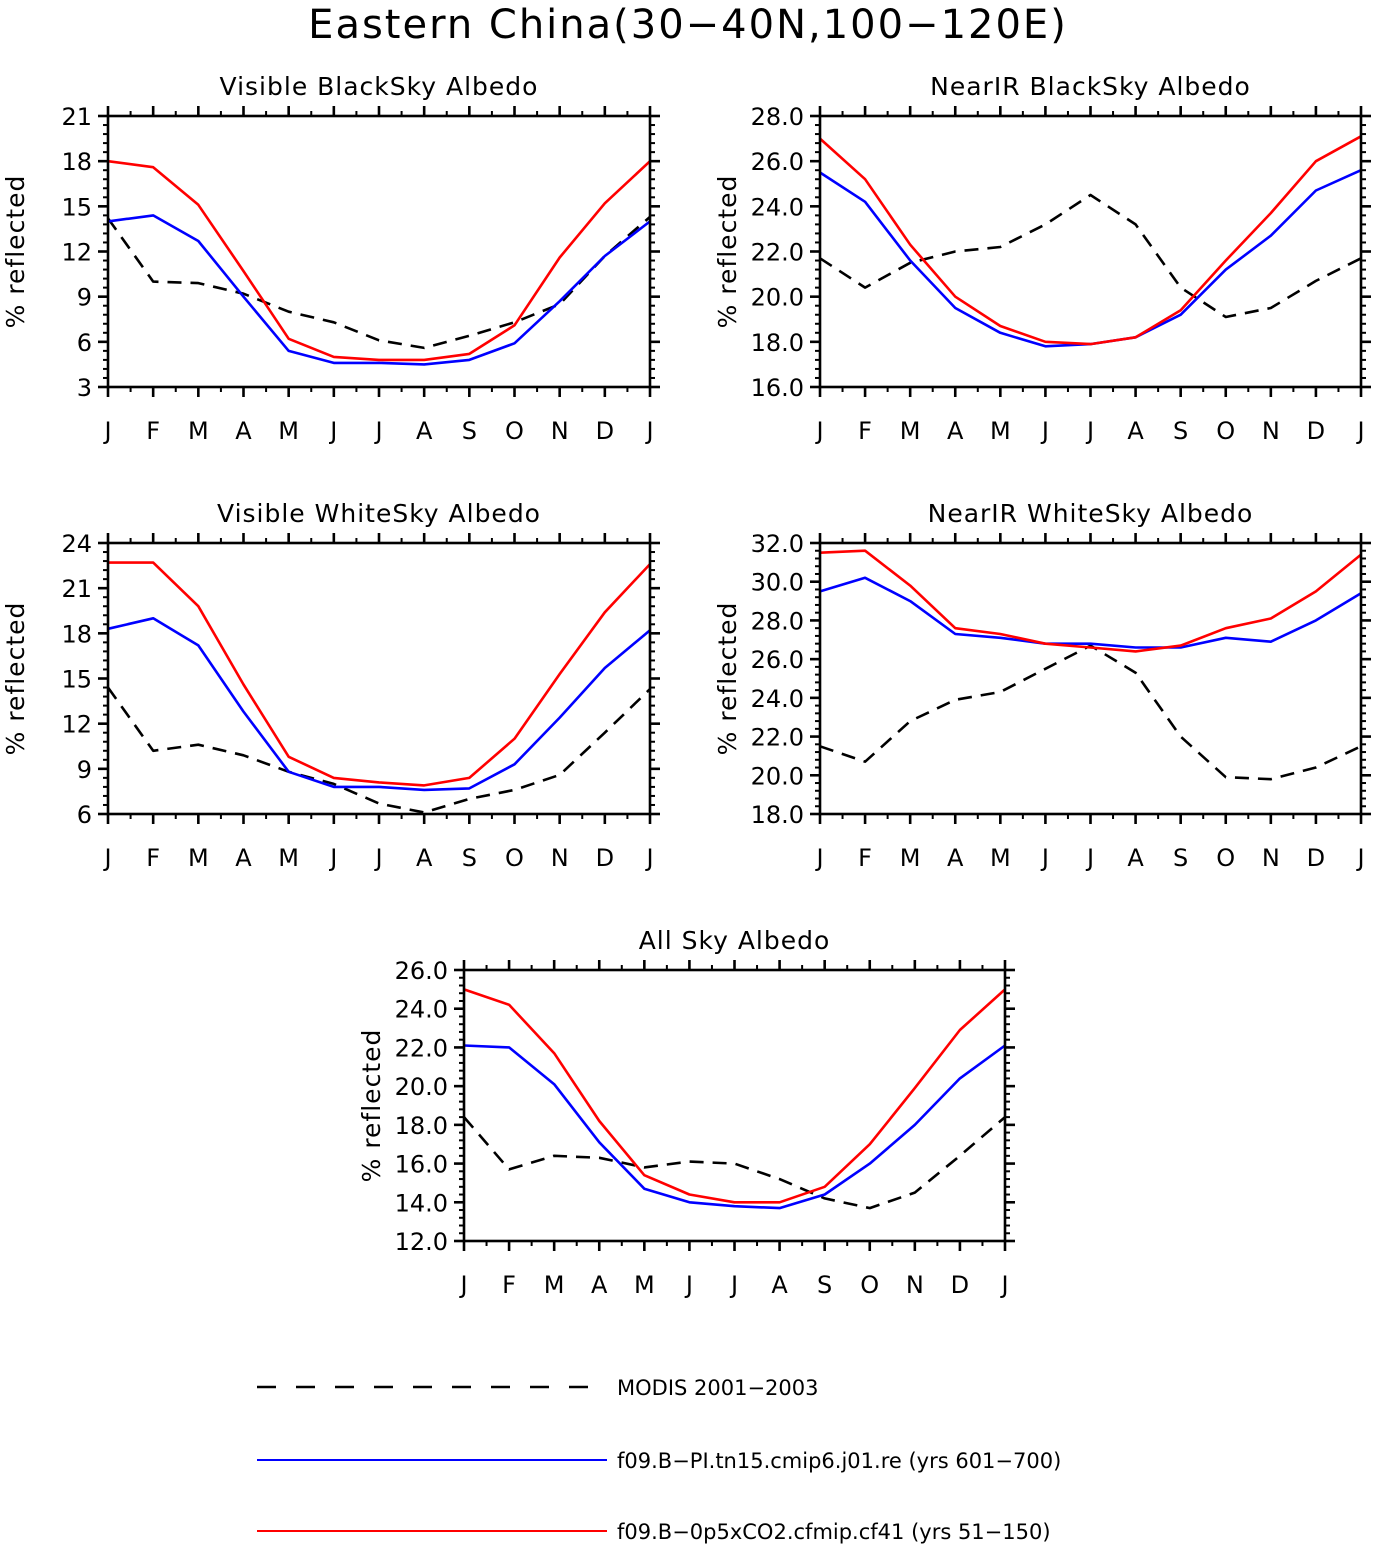 Image resolution: width=1376 pixels, height=1545 pixels. I want to click on y-tick-label: 18, so click(76, 162).